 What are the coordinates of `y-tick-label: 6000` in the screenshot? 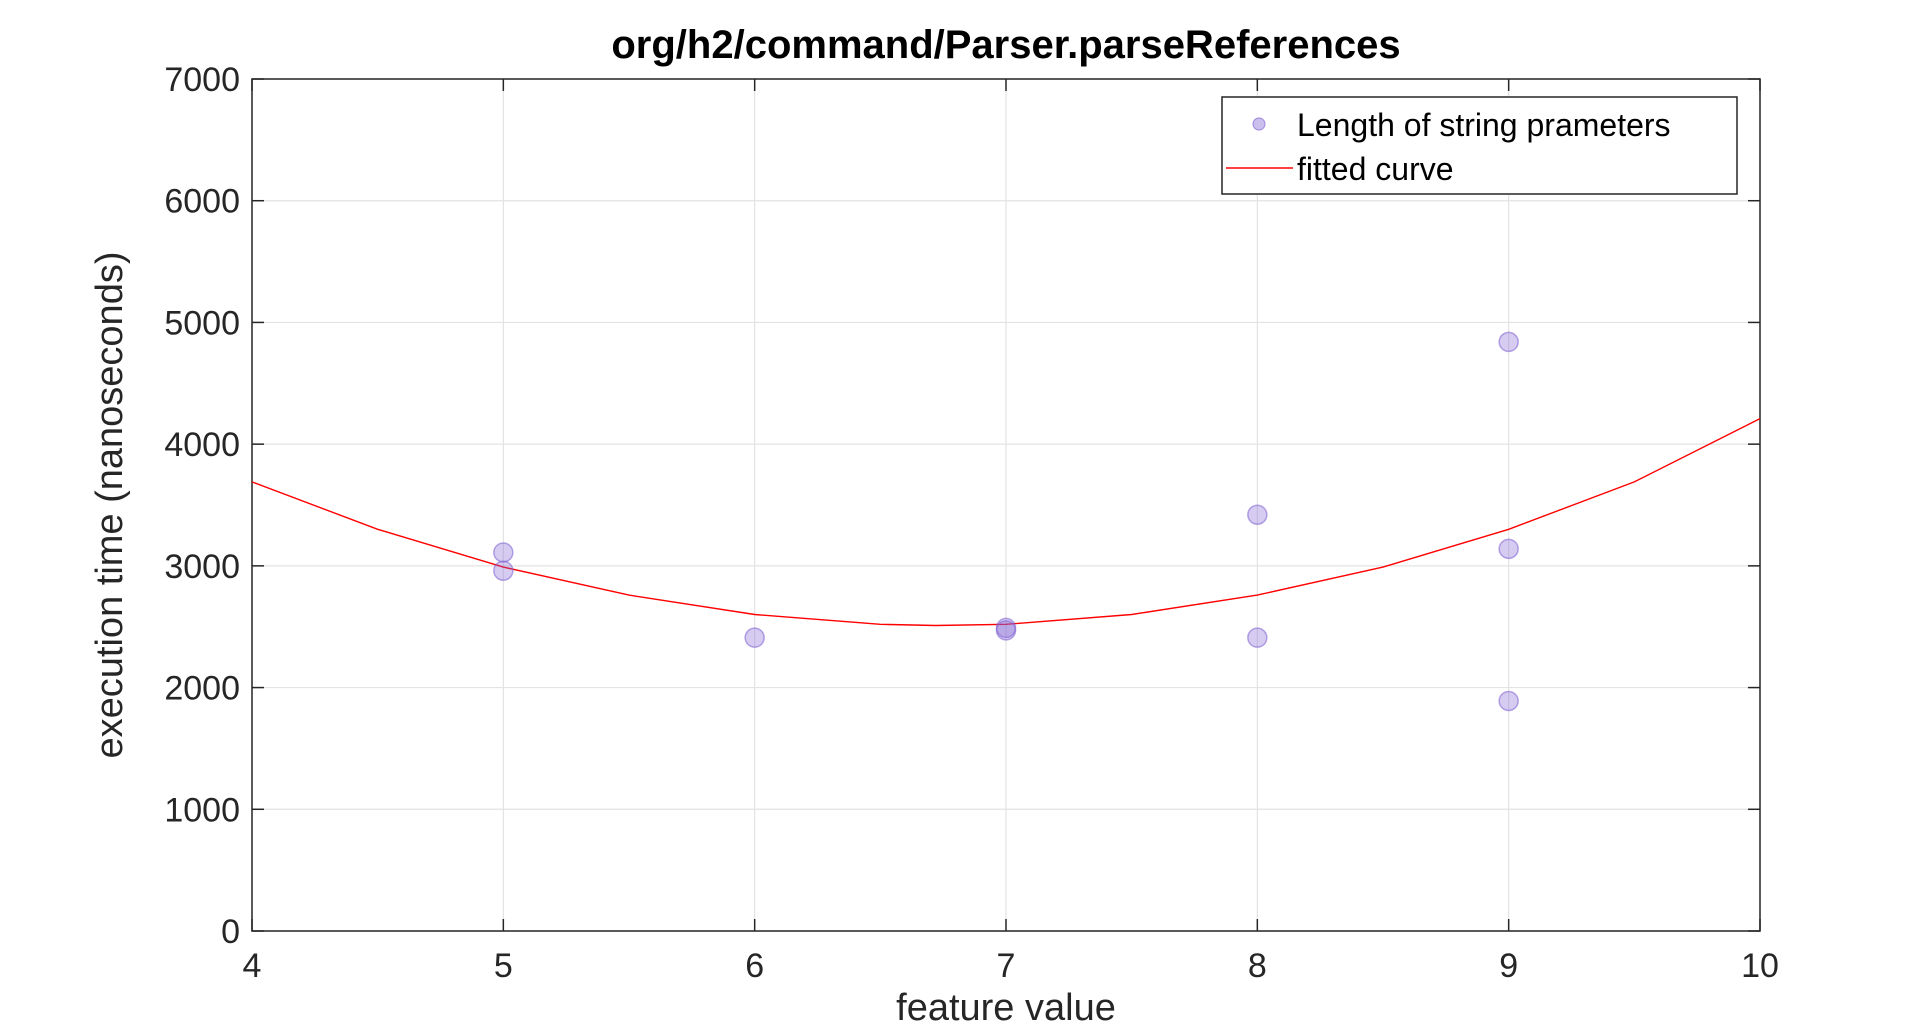 It's located at (202, 202).